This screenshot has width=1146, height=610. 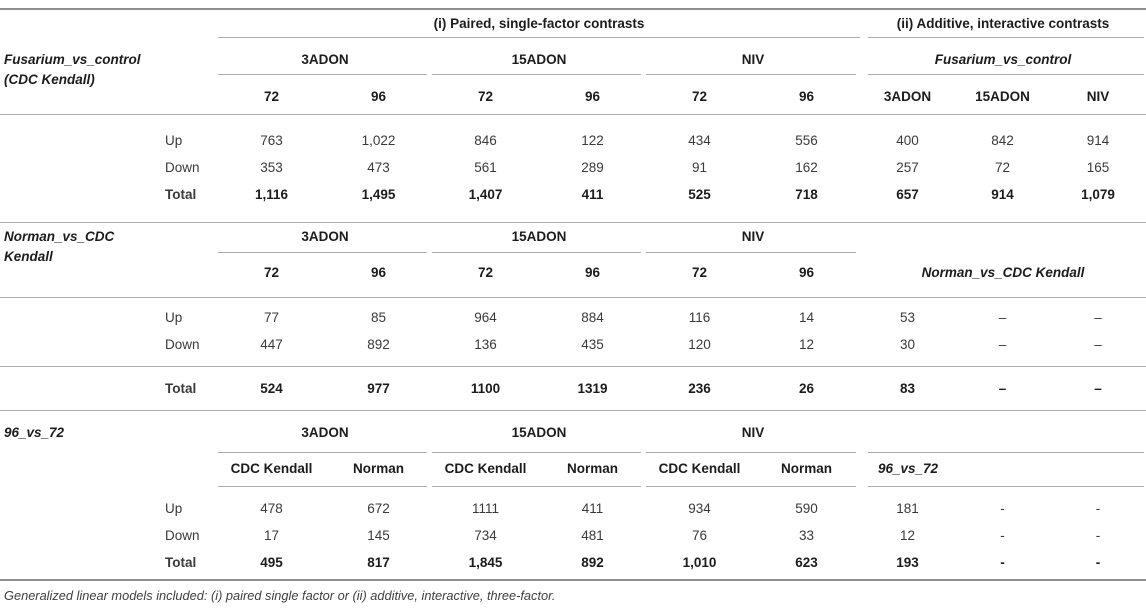 I want to click on block2-pretotal-rule, so click(x=573, y=366).